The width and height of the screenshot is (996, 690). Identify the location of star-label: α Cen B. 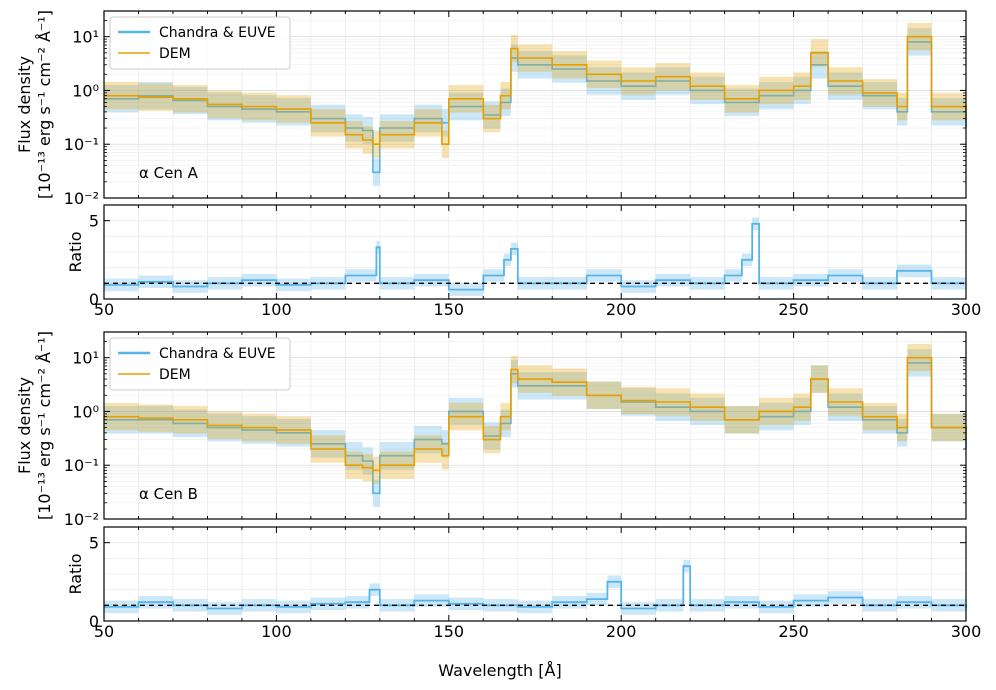
(168, 494).